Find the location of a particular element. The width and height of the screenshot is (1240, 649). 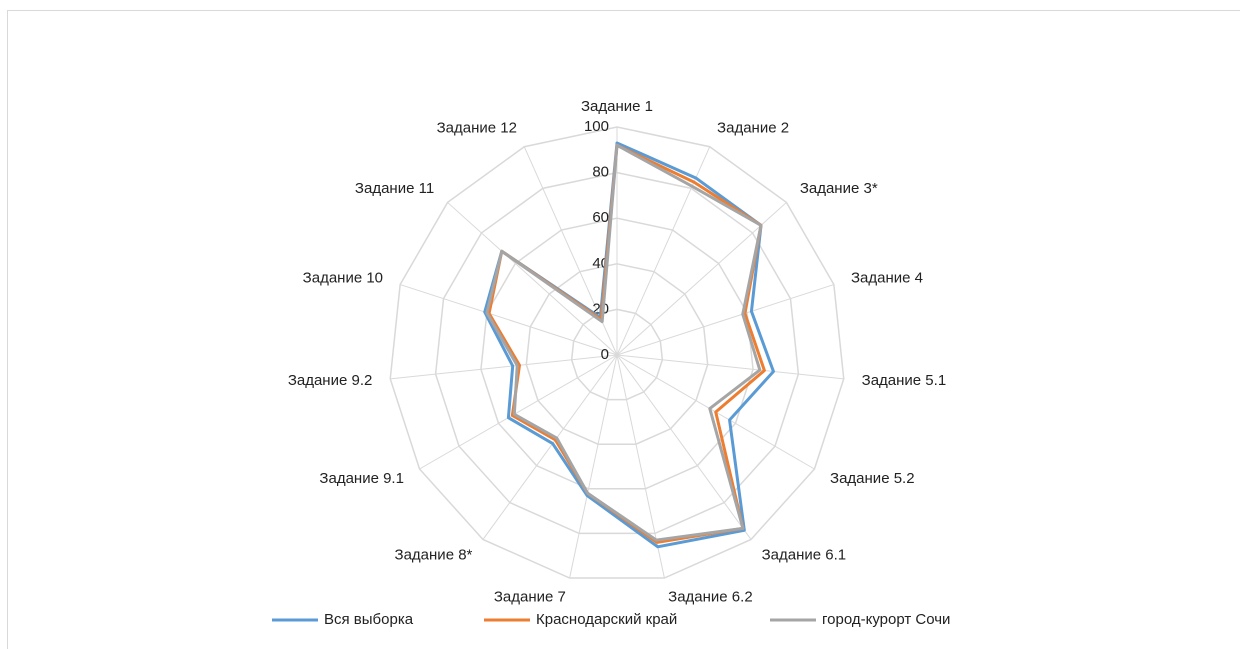

y-tick-label: 100 is located at coordinates (596, 126).